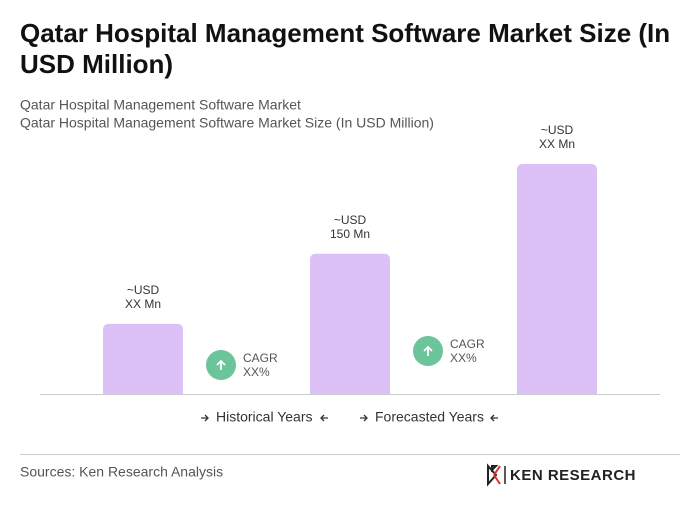 The height and width of the screenshot is (520, 700). I want to click on logo: KEN RESEARCH, so click(561, 475).